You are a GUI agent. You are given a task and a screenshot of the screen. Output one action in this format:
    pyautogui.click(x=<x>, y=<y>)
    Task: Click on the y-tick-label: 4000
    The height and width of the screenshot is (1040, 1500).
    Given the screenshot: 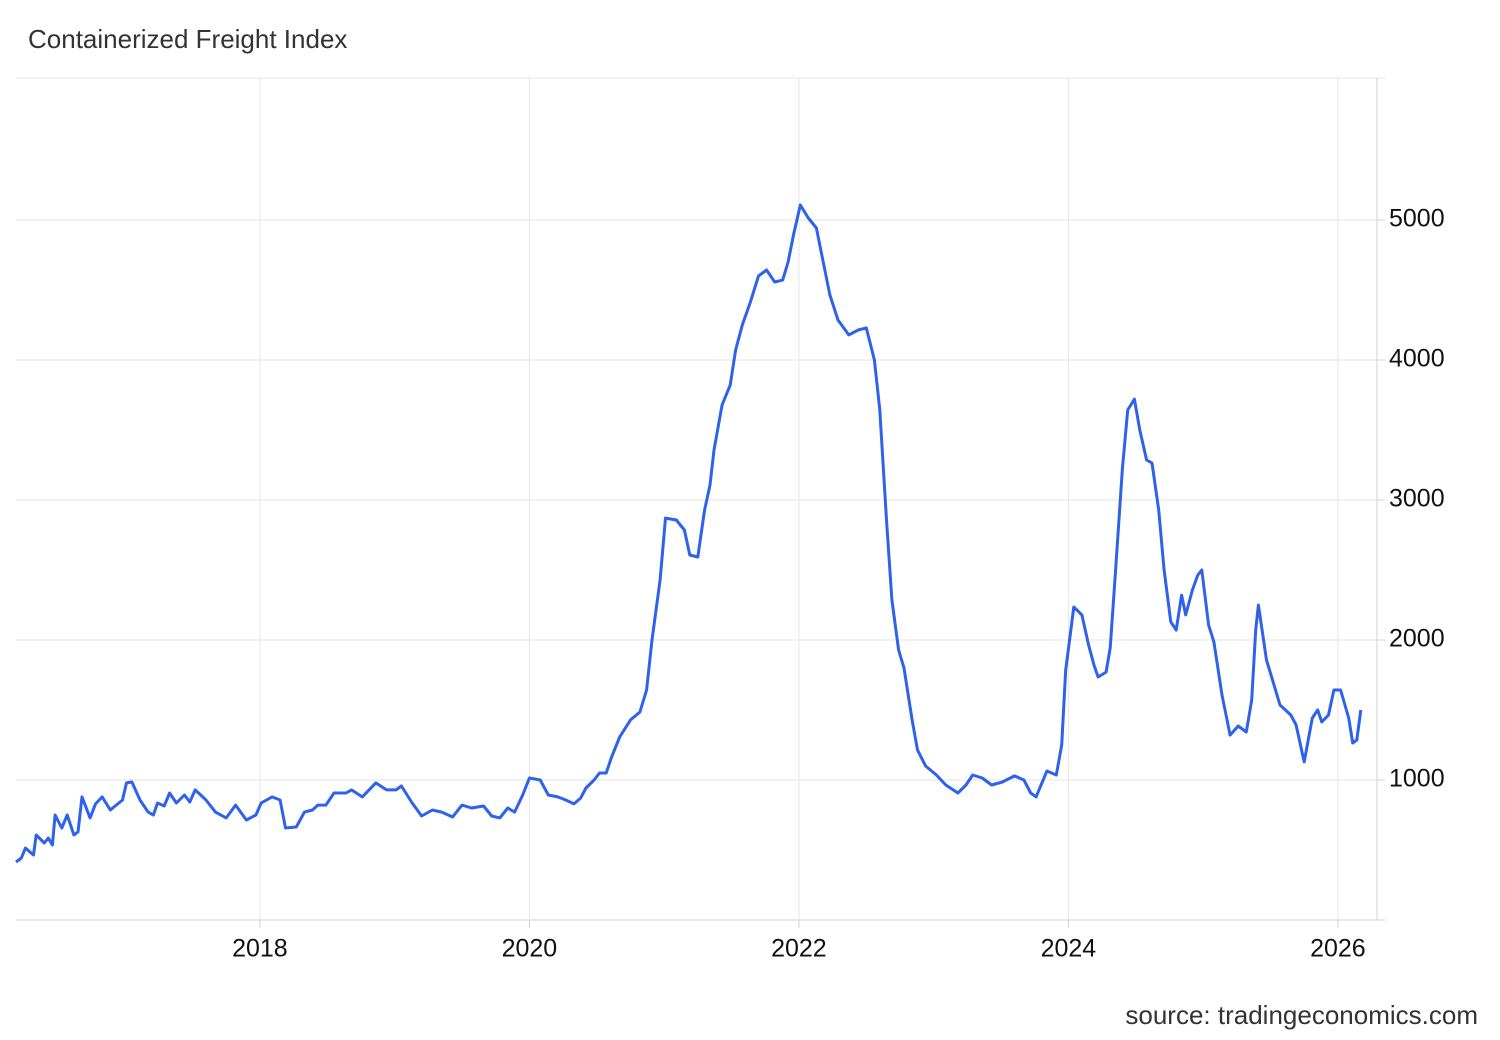 What is the action you would take?
    pyautogui.click(x=1417, y=359)
    